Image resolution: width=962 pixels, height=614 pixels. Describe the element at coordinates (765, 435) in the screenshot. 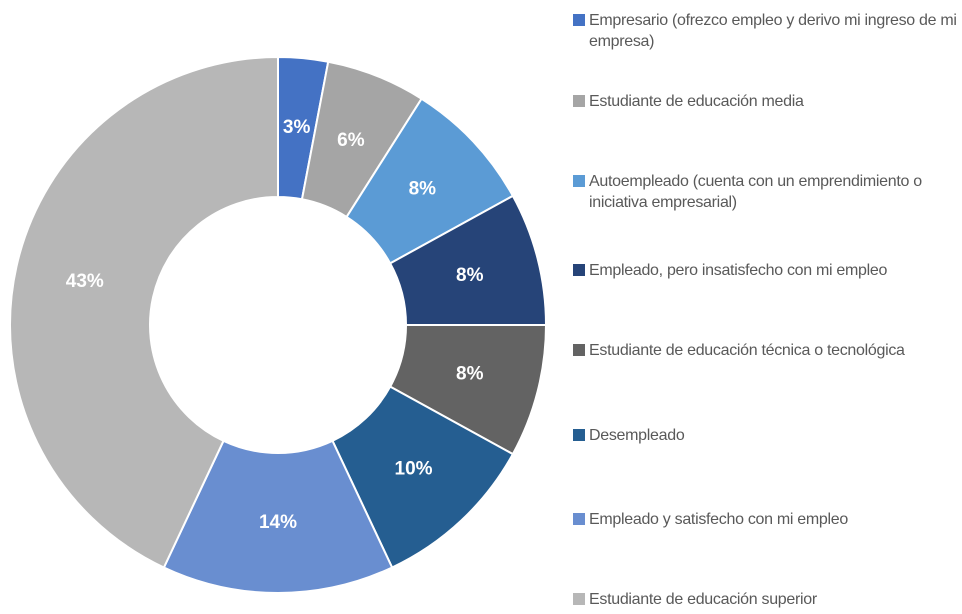

I see `legend-item: Desempleado` at that location.